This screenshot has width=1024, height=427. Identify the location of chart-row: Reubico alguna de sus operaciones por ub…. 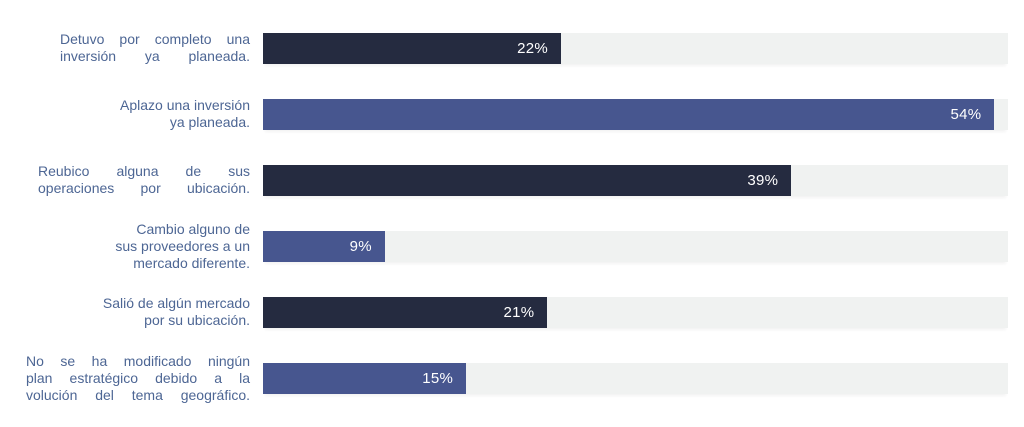
(514, 180).